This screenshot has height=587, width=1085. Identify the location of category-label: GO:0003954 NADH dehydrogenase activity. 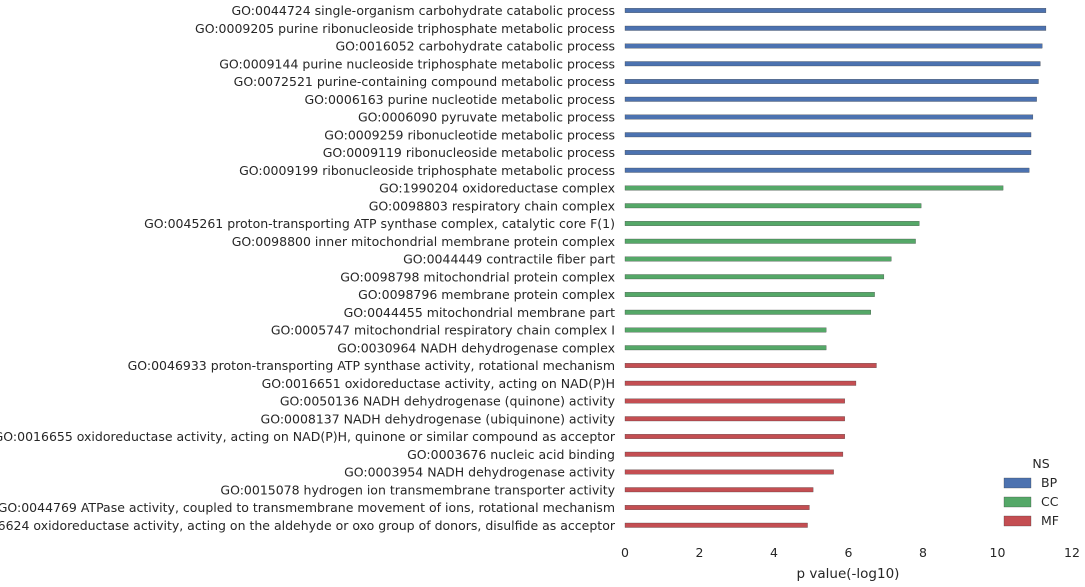
(480, 472).